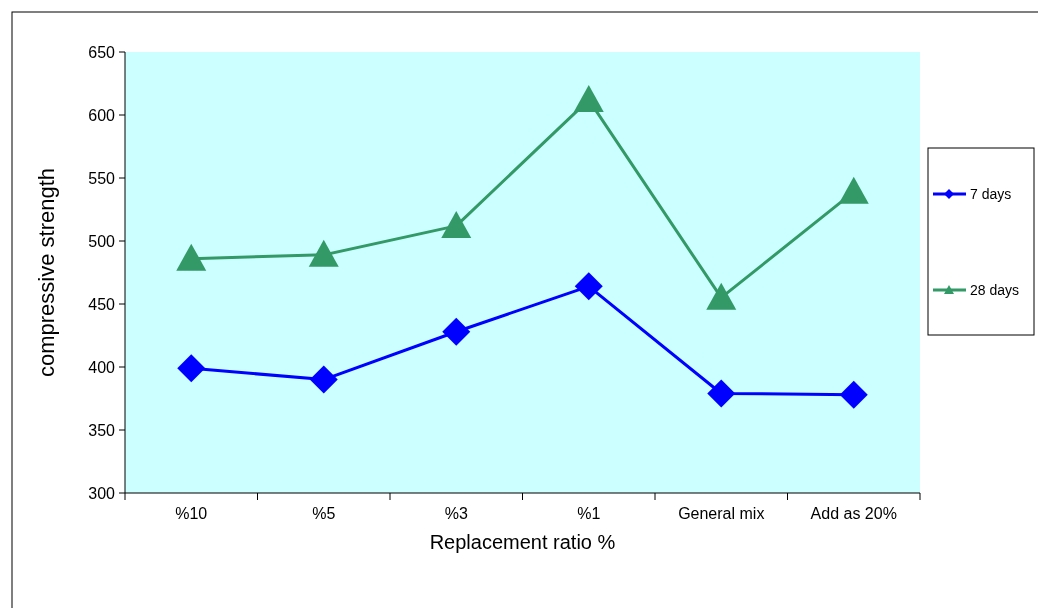  What do you see at coordinates (522, 542) in the screenshot?
I see `x-axis-title: Replacement ratio %` at bounding box center [522, 542].